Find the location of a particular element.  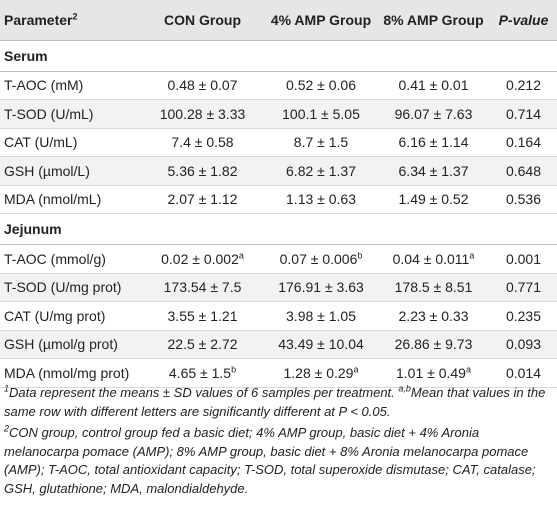

cell-8pct-amp-value: 0.41 ± 0.01 is located at coordinates (433, 85).